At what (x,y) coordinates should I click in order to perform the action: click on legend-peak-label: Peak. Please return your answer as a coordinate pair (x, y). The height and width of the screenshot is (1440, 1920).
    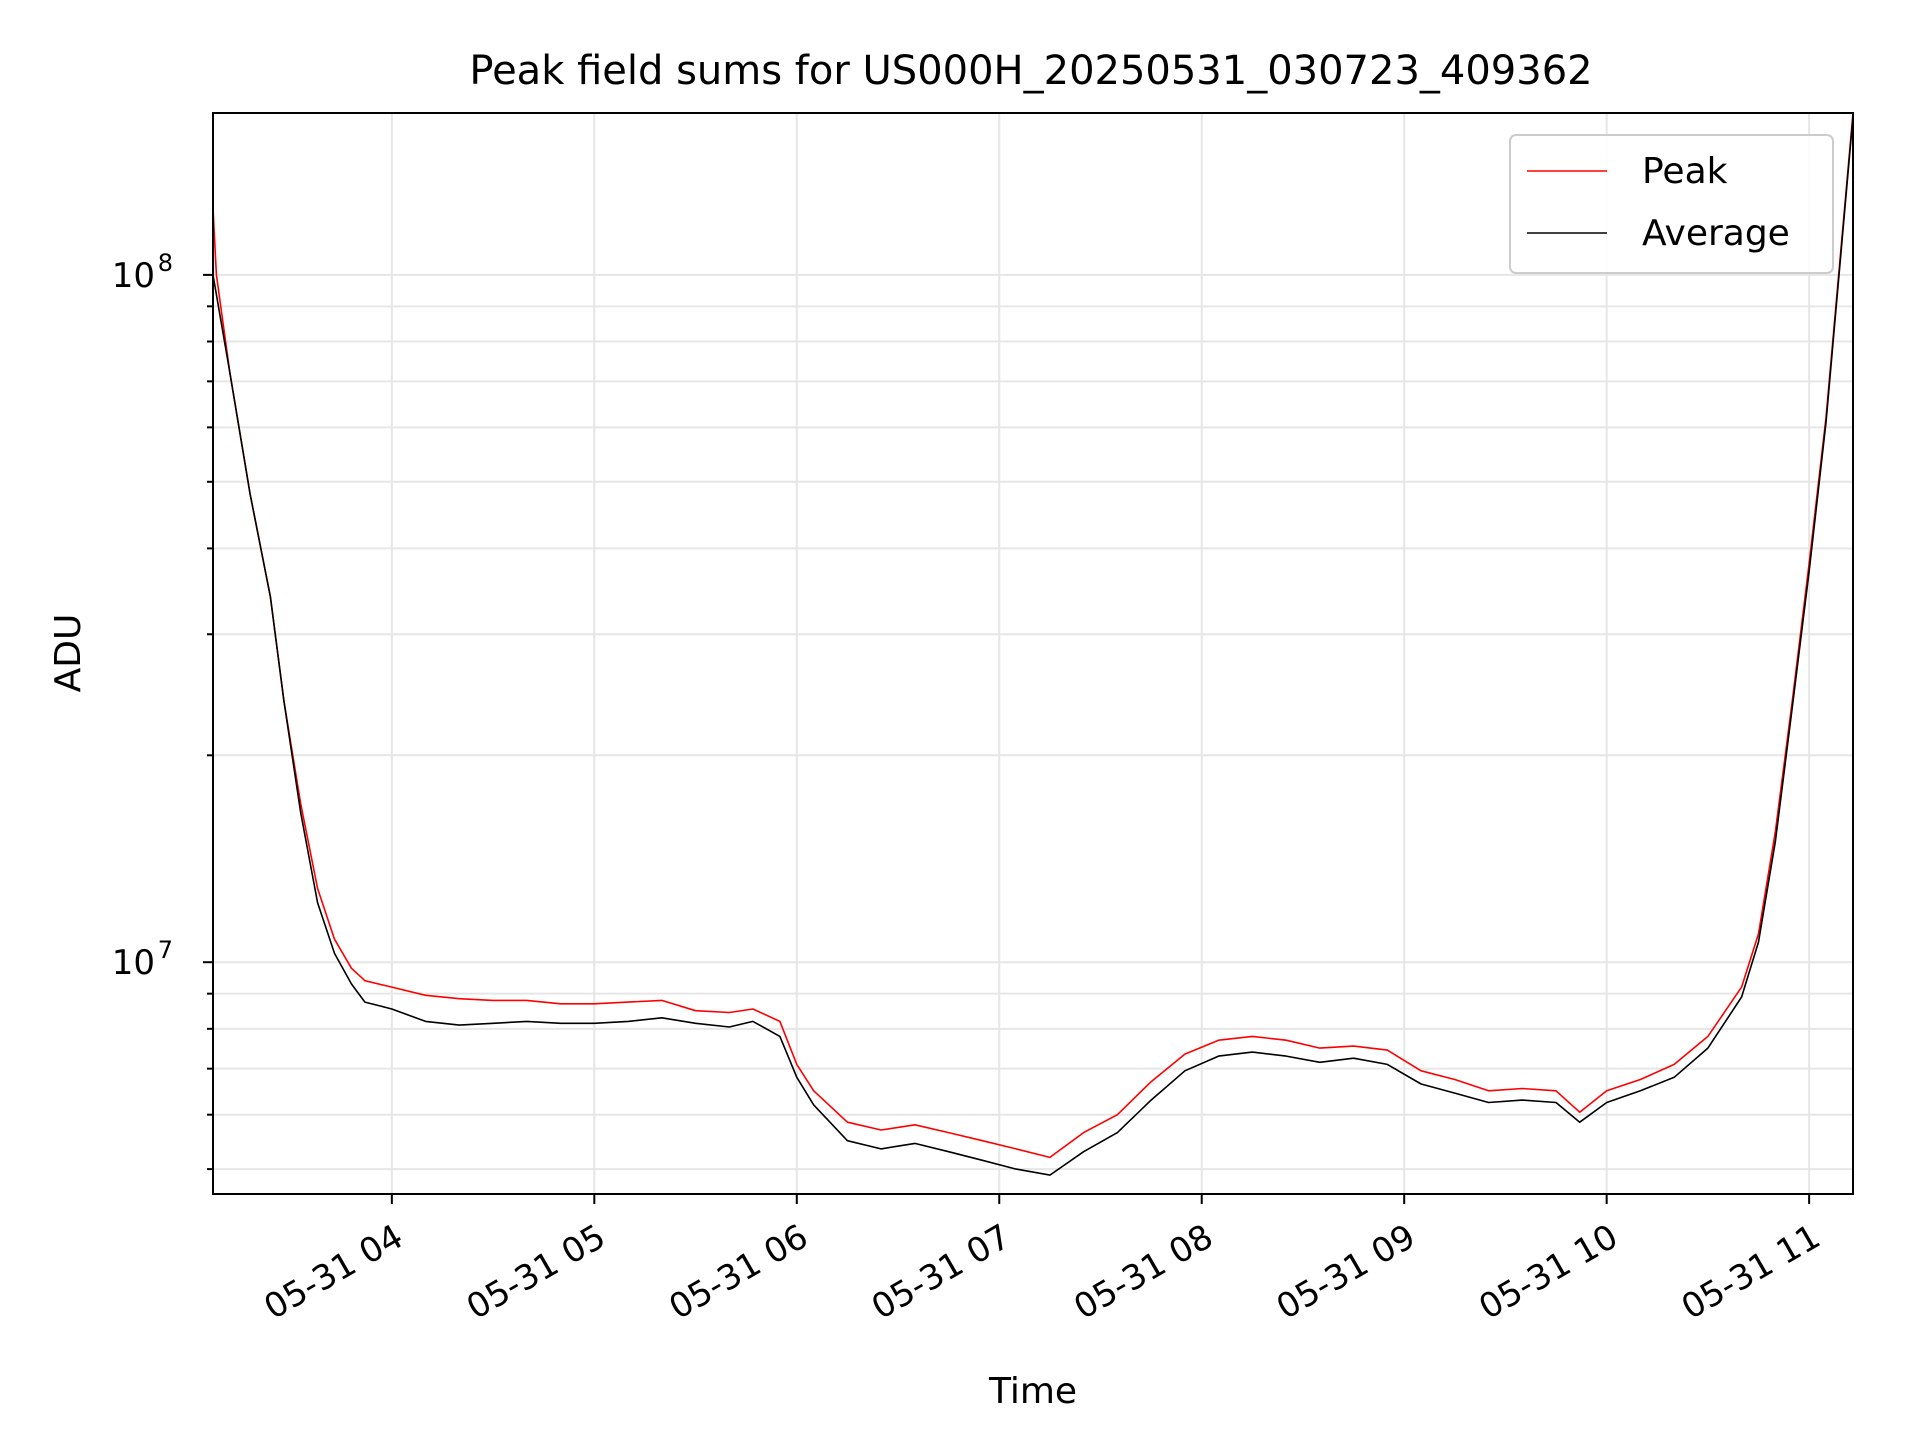
    Looking at the image, I should click on (1685, 171).